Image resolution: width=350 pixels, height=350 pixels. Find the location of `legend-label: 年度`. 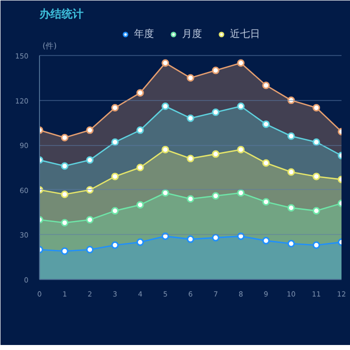

legend-label: 年度 is located at coordinates (144, 34).